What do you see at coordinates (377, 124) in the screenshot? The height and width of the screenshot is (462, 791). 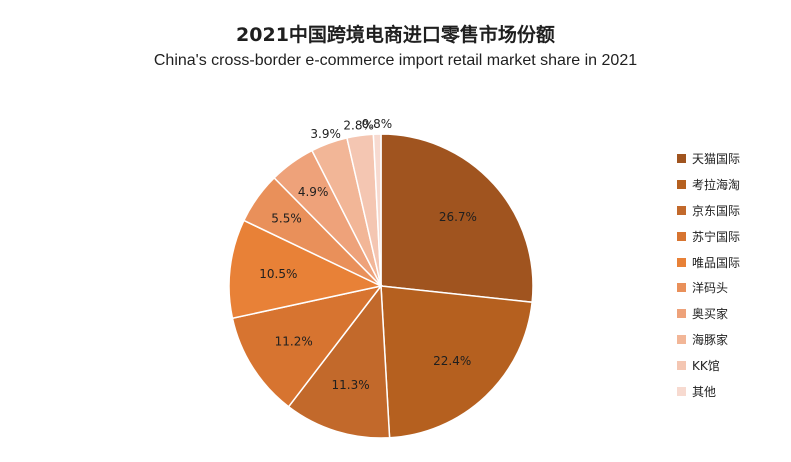 I see `pie-label-10: 0.8%` at bounding box center [377, 124].